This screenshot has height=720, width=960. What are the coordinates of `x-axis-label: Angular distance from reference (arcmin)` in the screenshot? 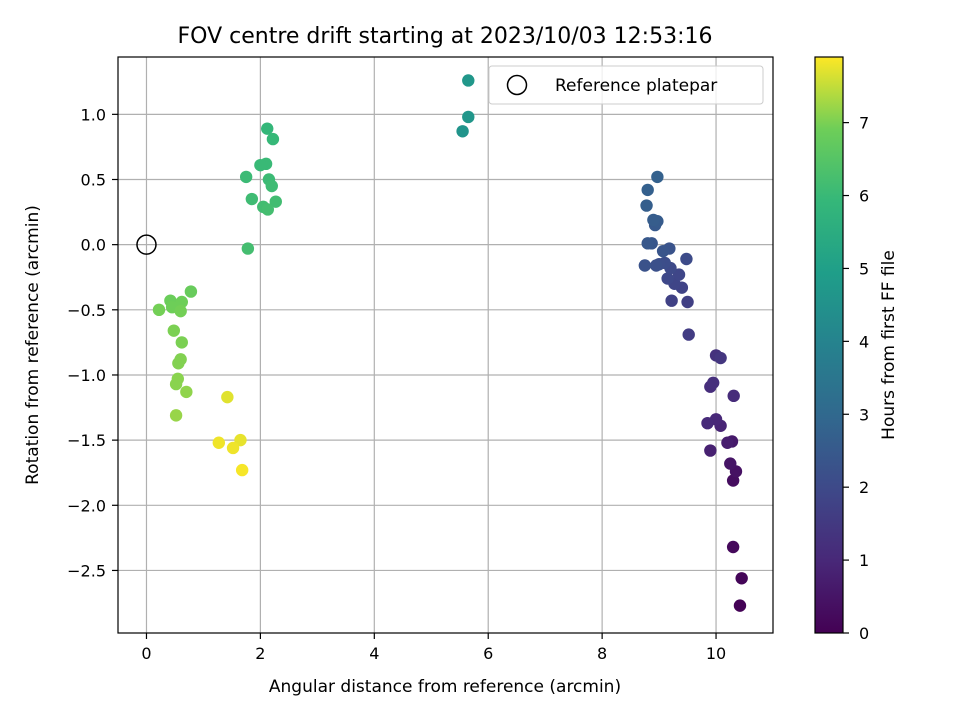 It's located at (445, 687).